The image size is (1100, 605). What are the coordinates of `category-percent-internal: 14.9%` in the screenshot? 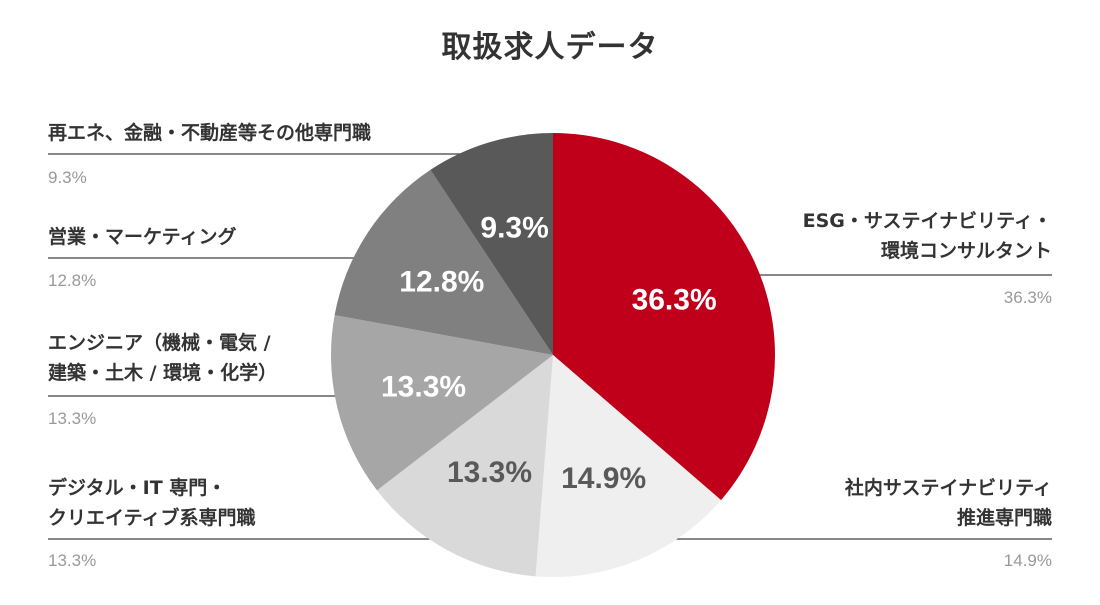 It's located at (1027, 560).